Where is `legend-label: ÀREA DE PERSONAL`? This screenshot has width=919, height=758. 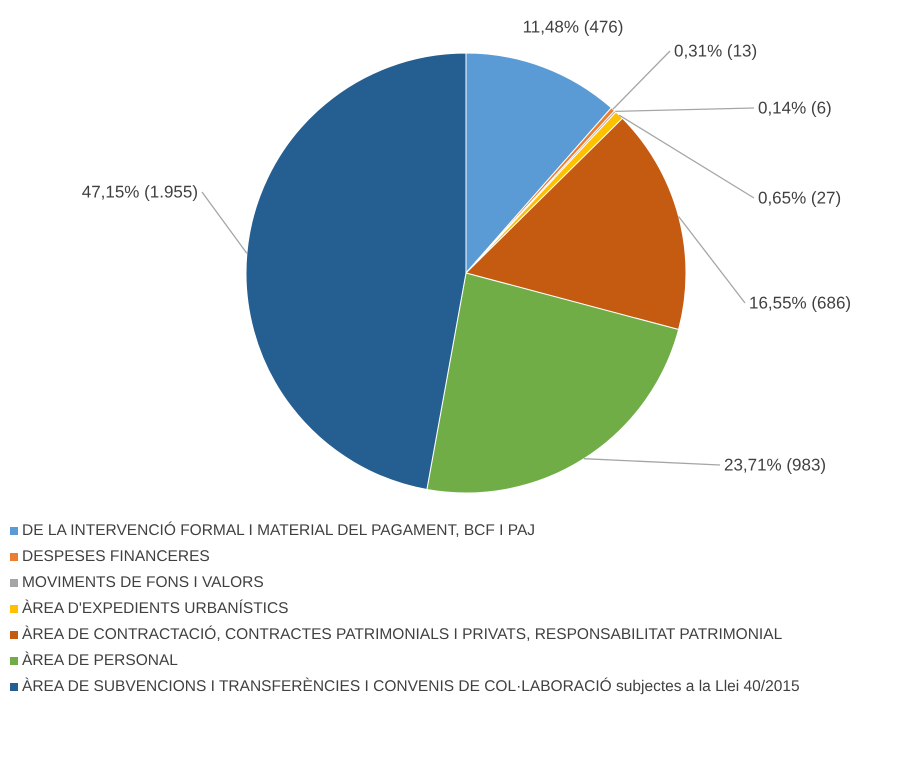
legend-label: ÀREA DE PERSONAL is located at coordinates (100, 661).